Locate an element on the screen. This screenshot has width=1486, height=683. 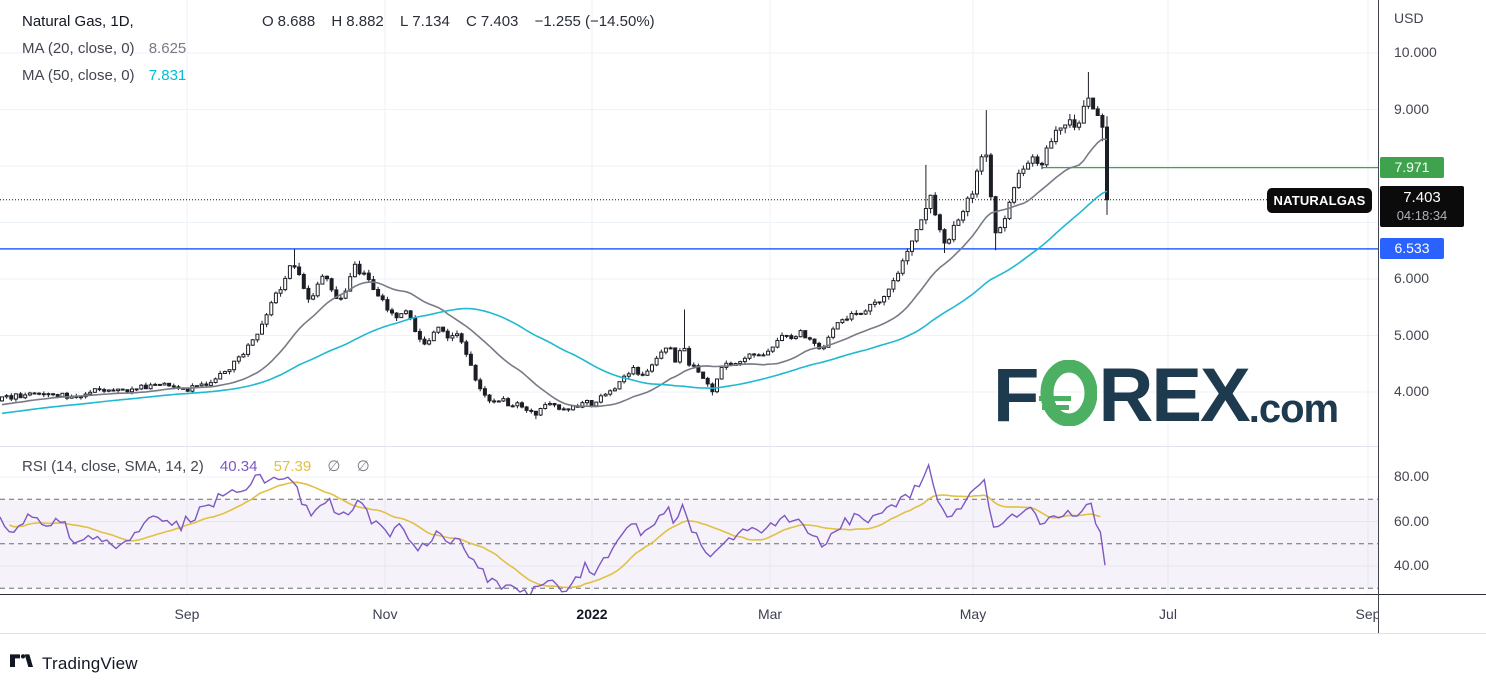
time-axis-separator is located at coordinates (743, 594).